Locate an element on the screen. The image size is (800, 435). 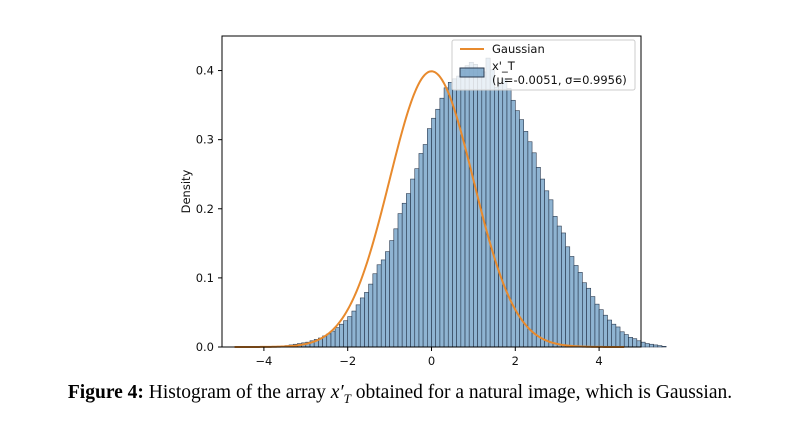
y-tick-label: 0.1 is located at coordinates (205, 278).